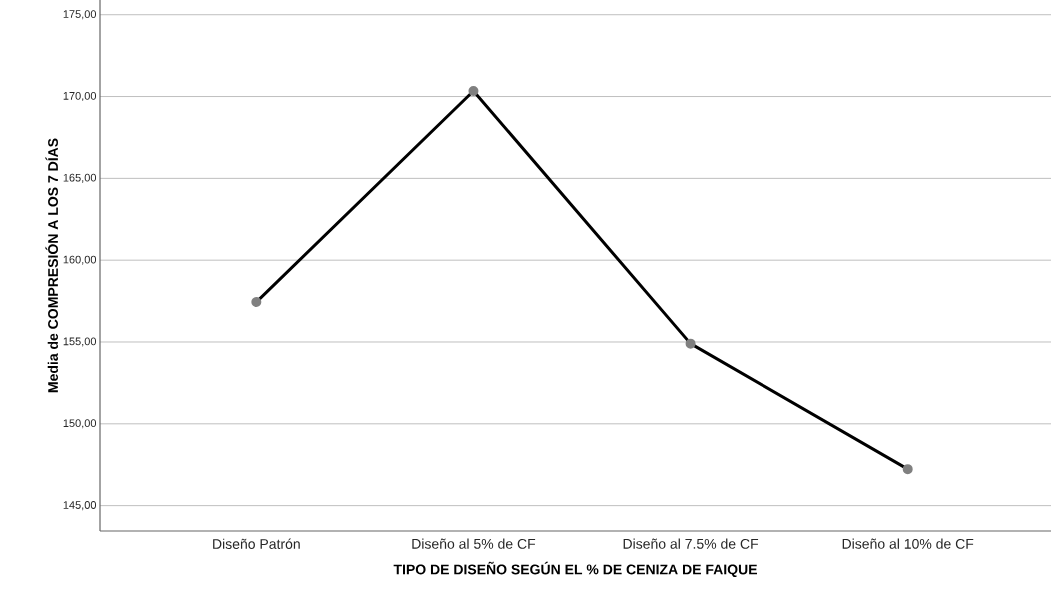 The image size is (1051, 606). Describe the element at coordinates (474, 543) in the screenshot. I see `x-tick-label: Diseño al 5% de CF` at that location.